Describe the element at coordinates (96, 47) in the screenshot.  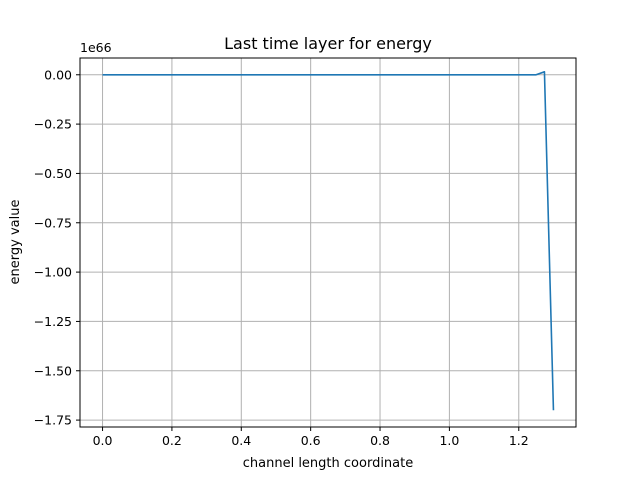
I see `y-axis-offset-label: 1e66` at that location.